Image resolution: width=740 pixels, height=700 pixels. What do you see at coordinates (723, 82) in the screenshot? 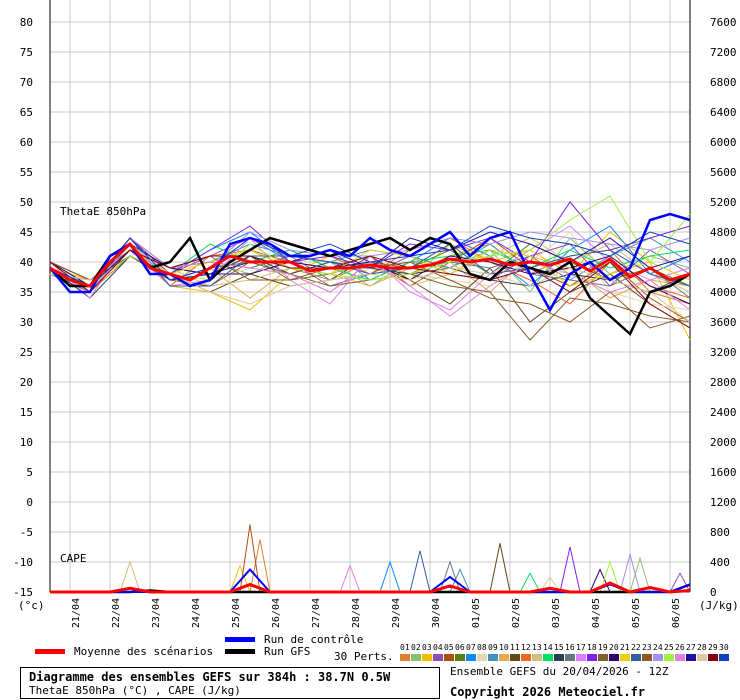
I see `right-tick-label: 6800` at bounding box center [723, 82].